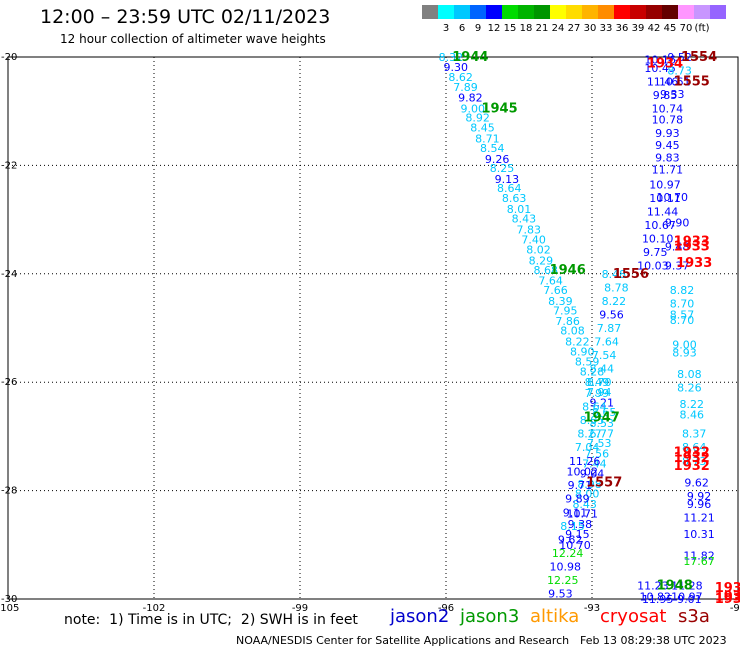  I want to click on footer-timestamp: Feb 13 08:29:38 UTC 2023, so click(653, 640).